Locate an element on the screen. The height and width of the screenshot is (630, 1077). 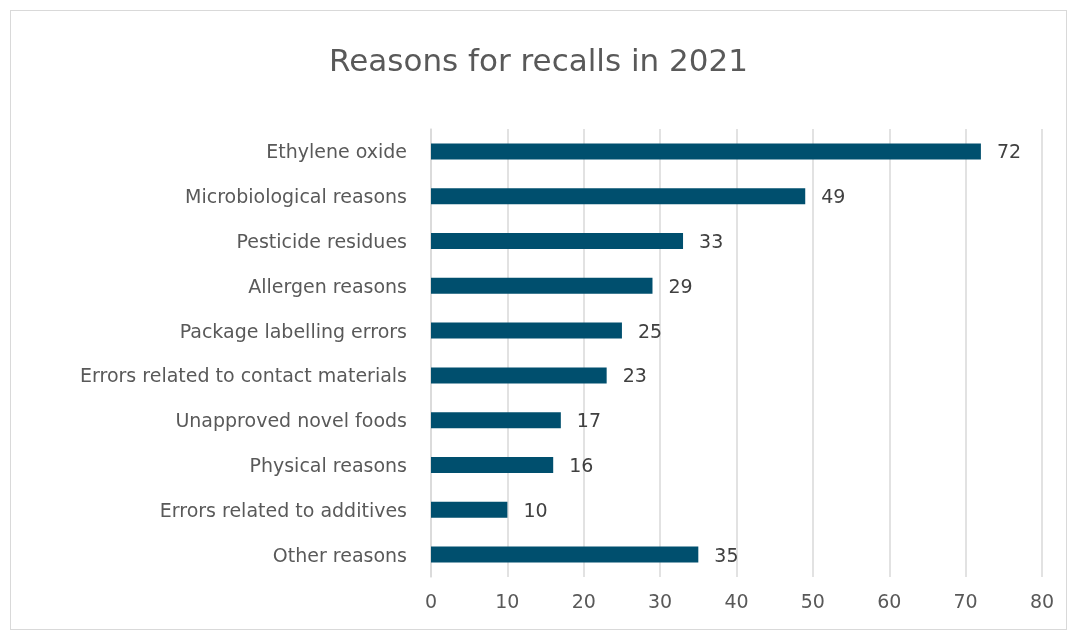
x-tick-label: 50 is located at coordinates (812, 600).